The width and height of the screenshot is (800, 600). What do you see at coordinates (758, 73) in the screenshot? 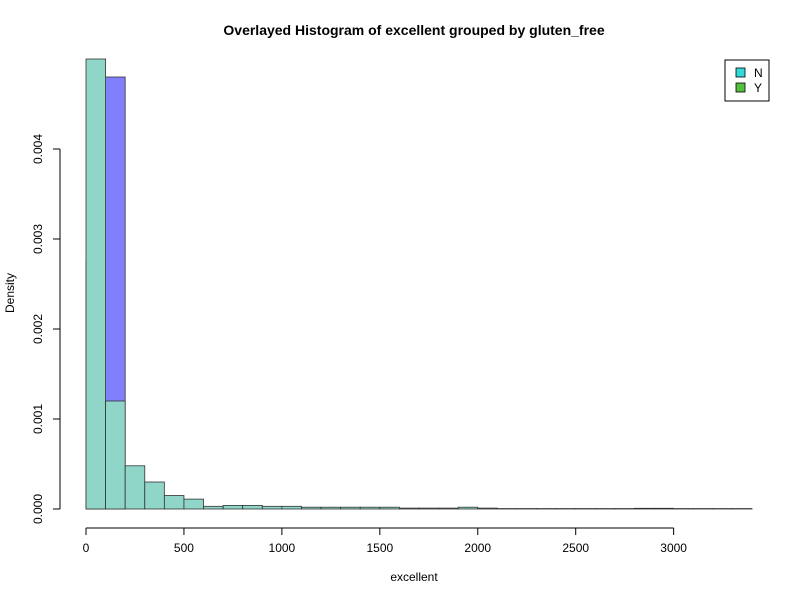
I see `legend-label-N: N` at bounding box center [758, 73].